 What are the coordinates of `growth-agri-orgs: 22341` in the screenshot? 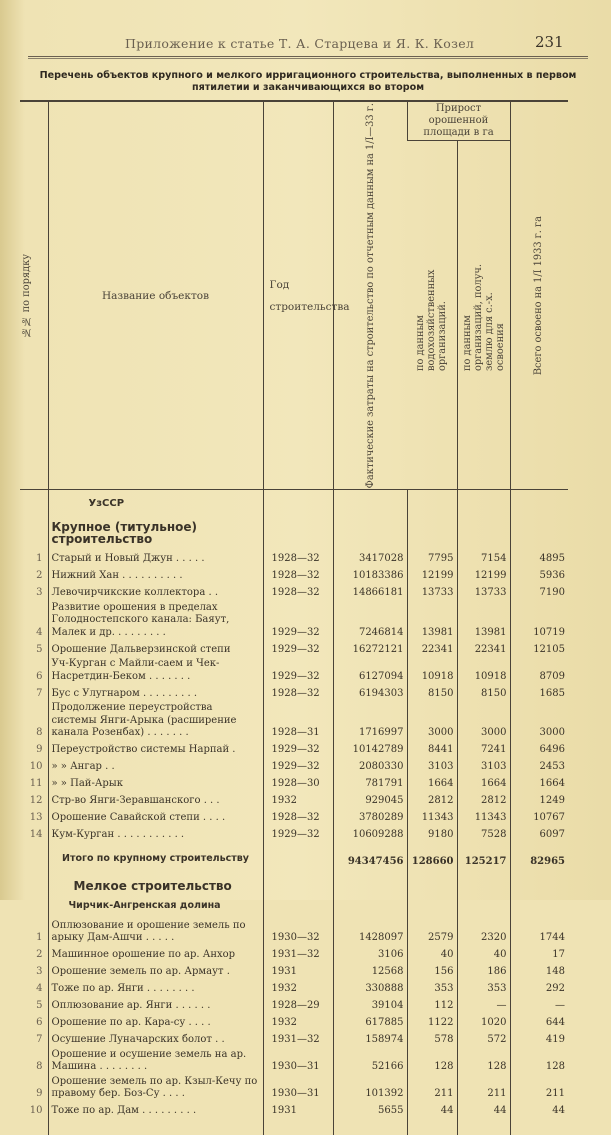 It's located at (483, 649).